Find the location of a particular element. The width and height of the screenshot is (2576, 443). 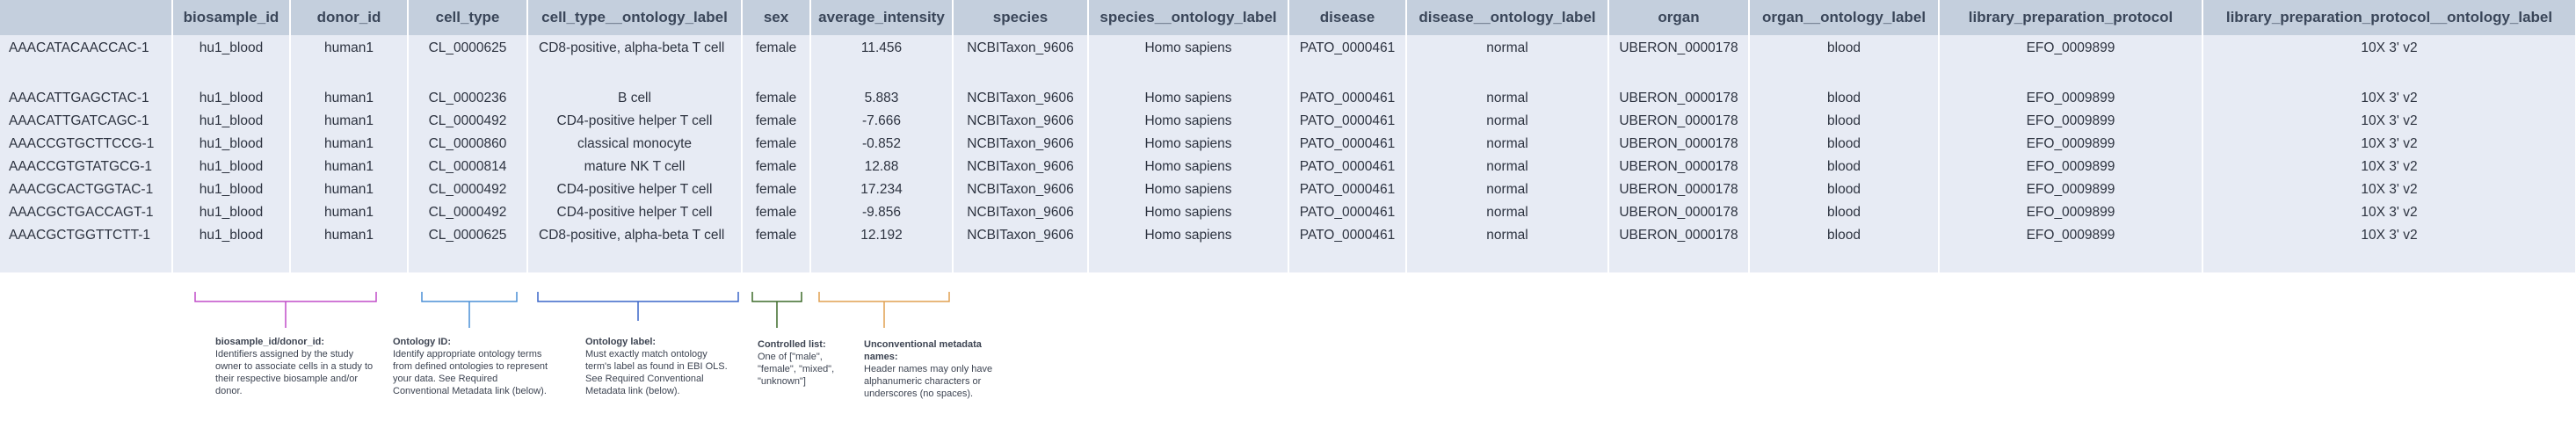

table-cell: B cell is located at coordinates (635, 96).